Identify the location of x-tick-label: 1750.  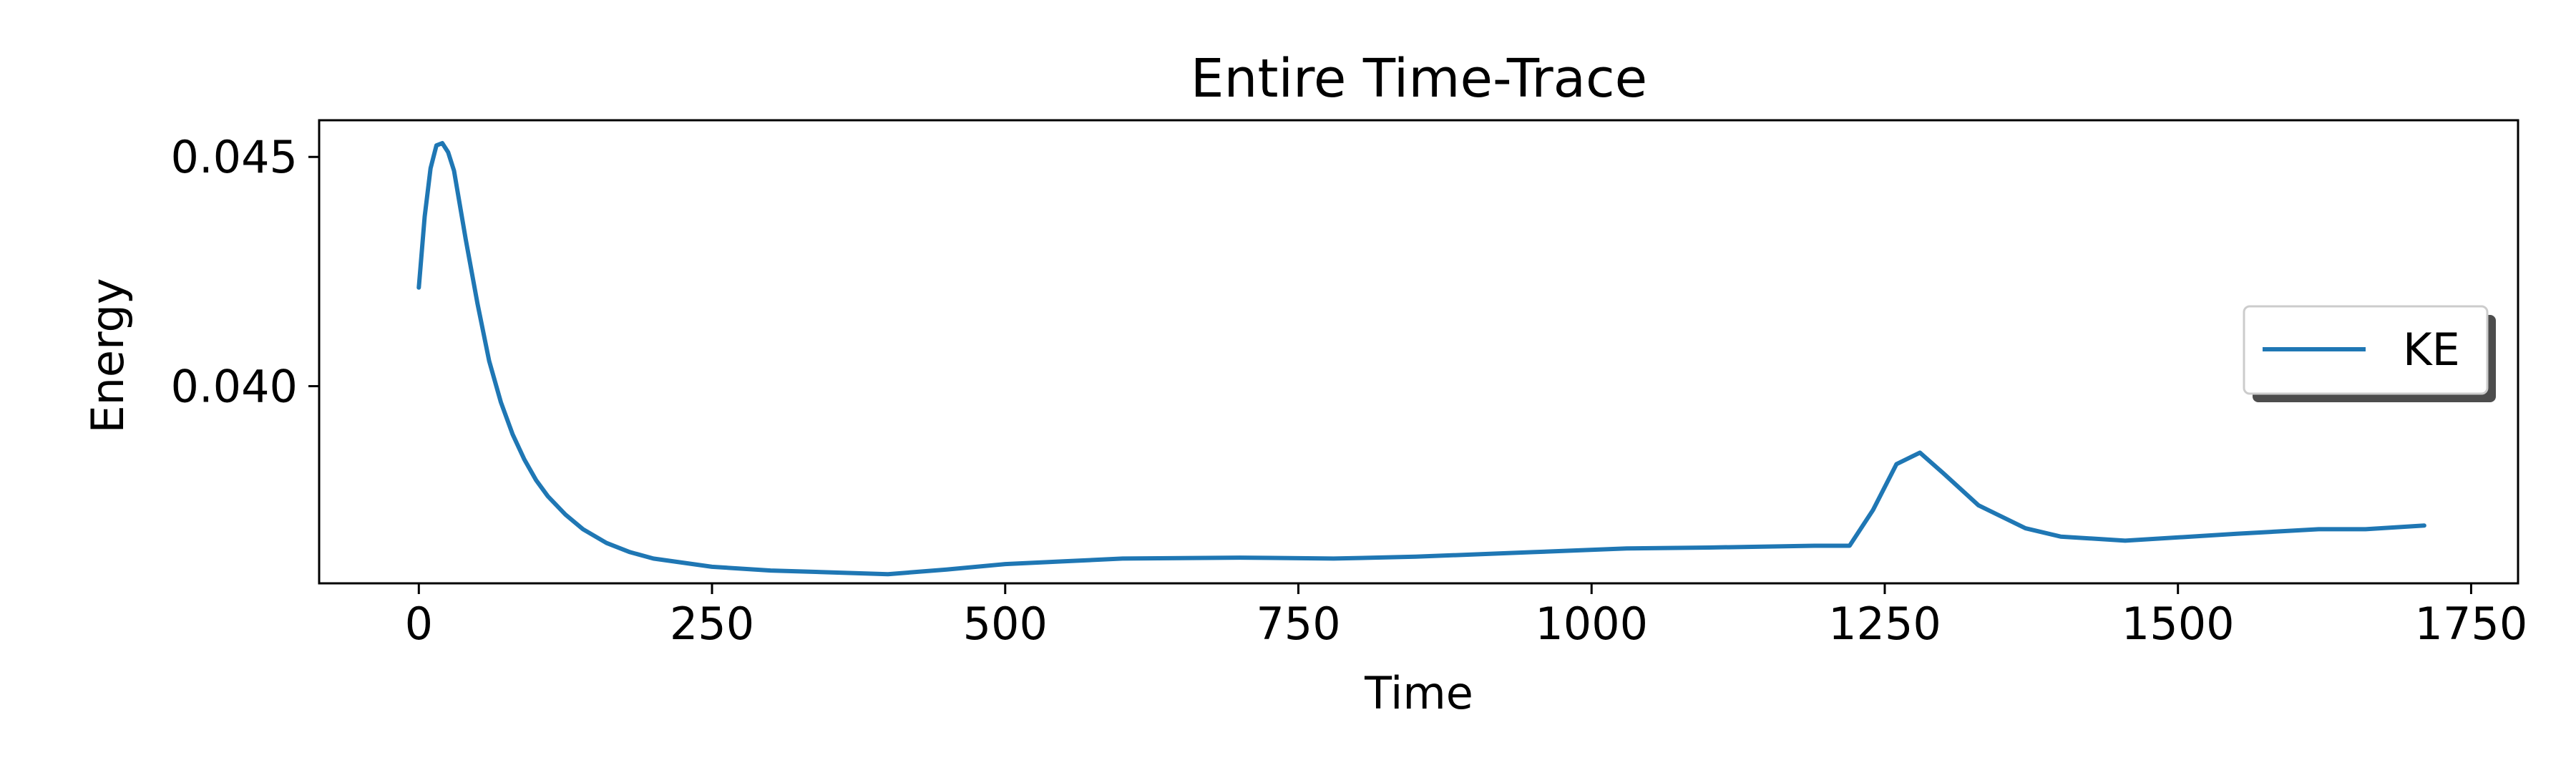
(2471, 624).